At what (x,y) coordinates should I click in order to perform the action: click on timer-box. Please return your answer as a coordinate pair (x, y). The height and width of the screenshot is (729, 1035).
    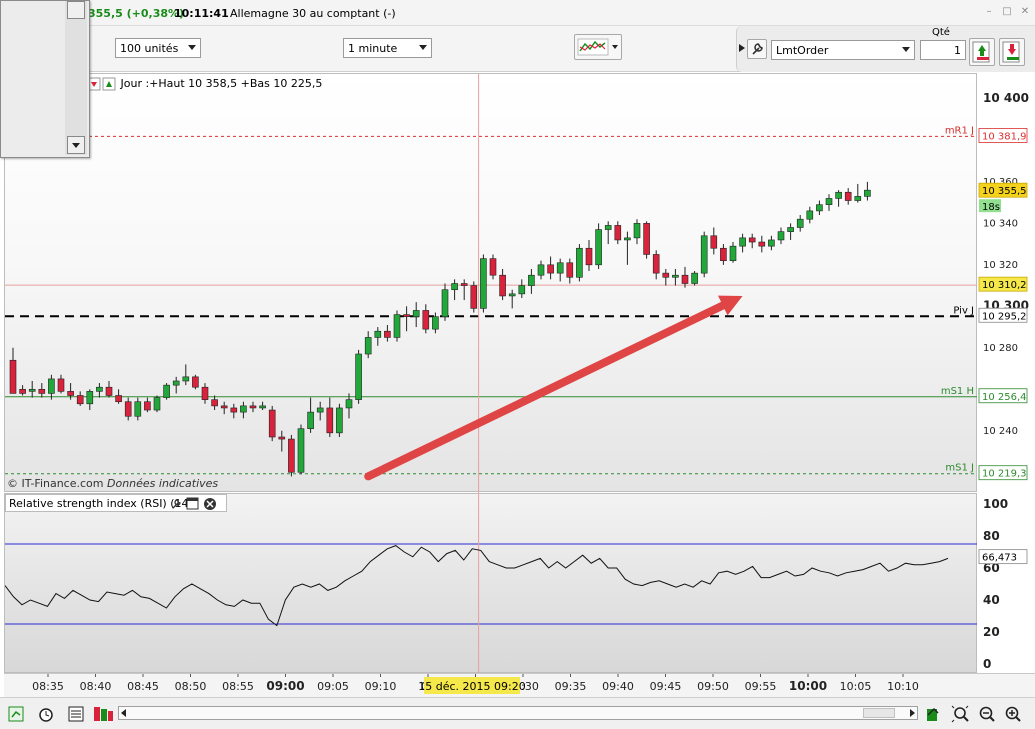
    Looking at the image, I should click on (990, 206).